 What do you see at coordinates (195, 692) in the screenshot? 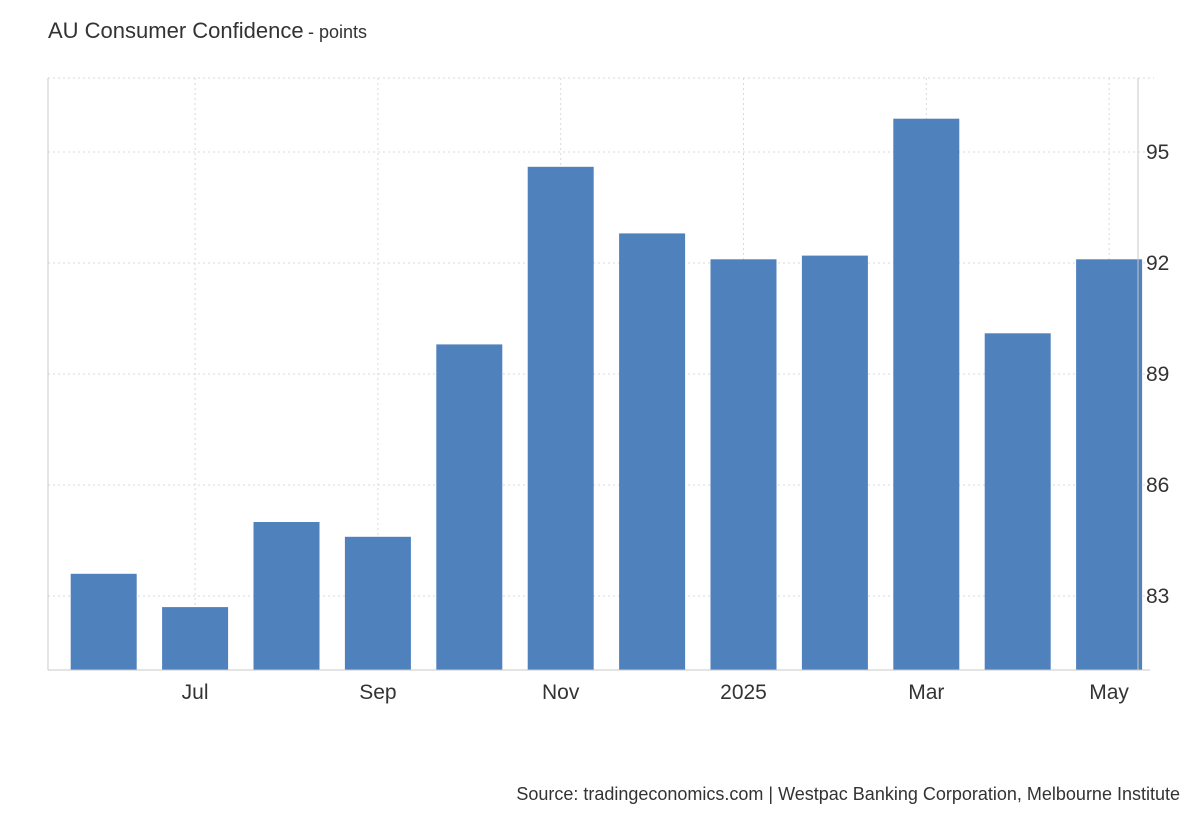
I see `x-tick-label: Jul` at bounding box center [195, 692].